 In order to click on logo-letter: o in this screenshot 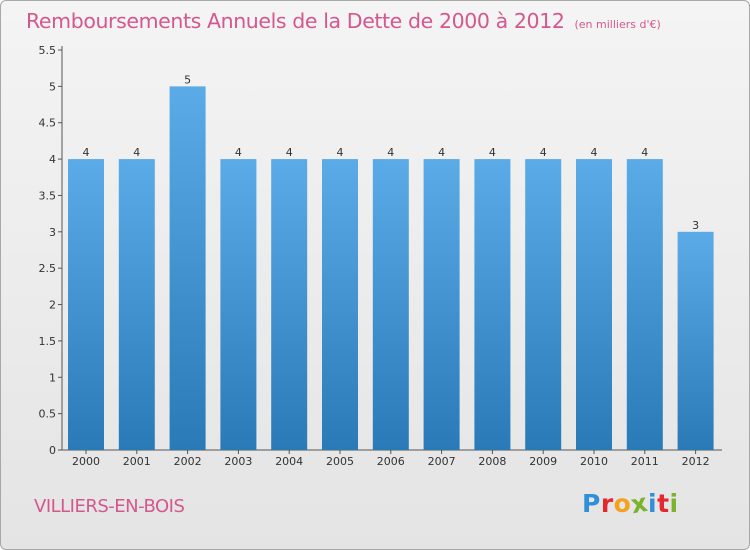, I will do `click(622, 503)`.